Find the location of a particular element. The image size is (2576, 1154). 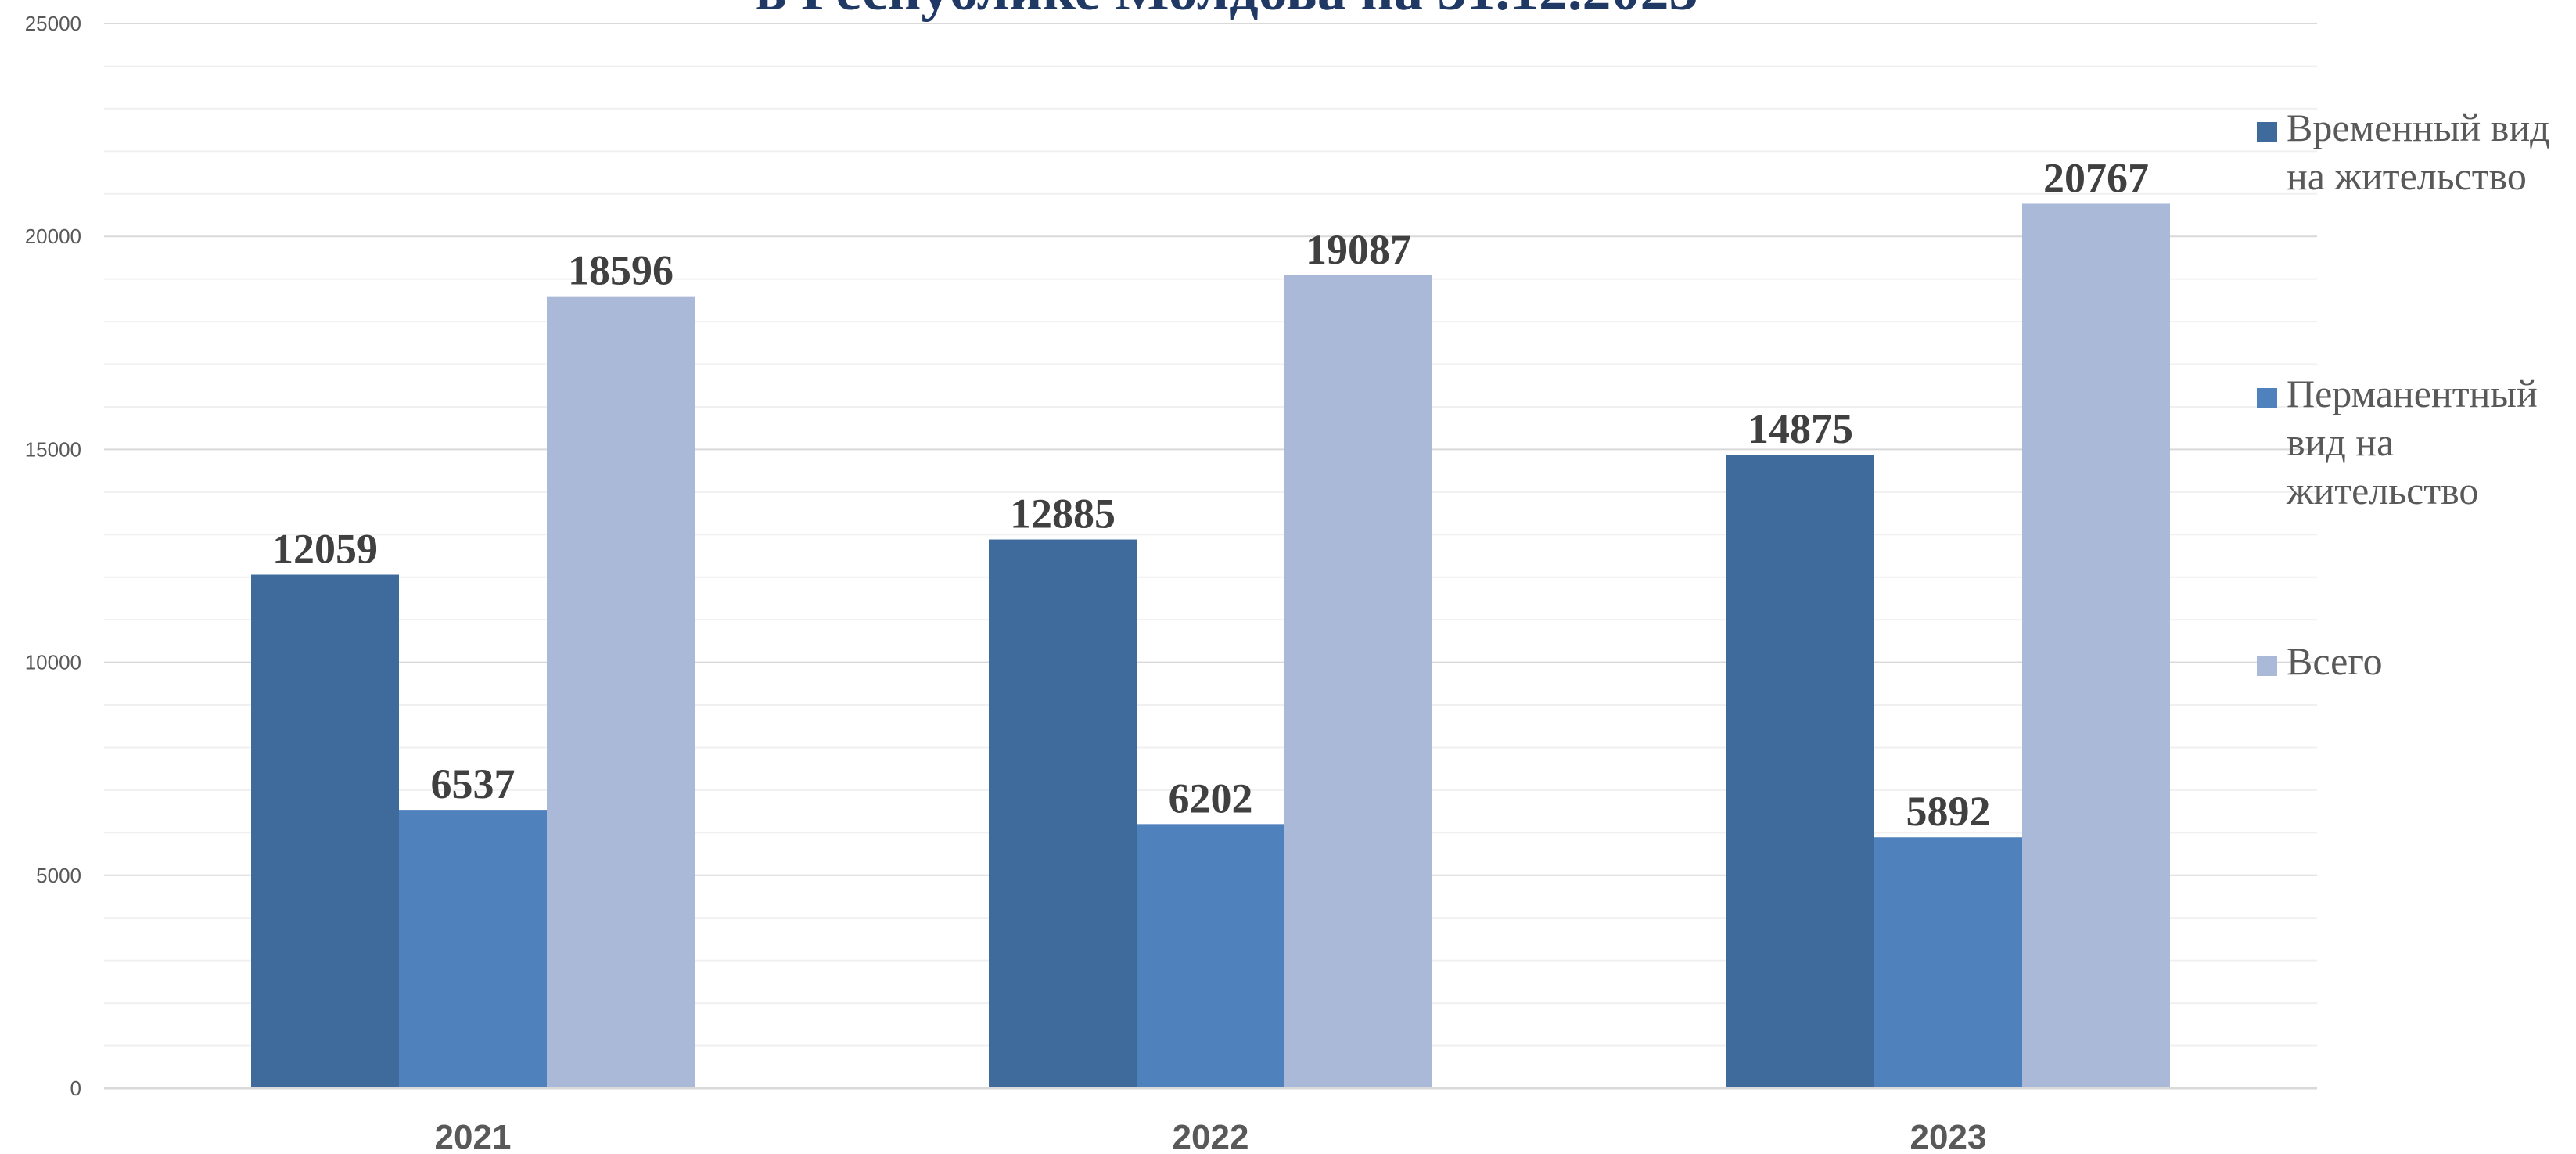

x-tick-label: 2021 is located at coordinates (474, 1136).